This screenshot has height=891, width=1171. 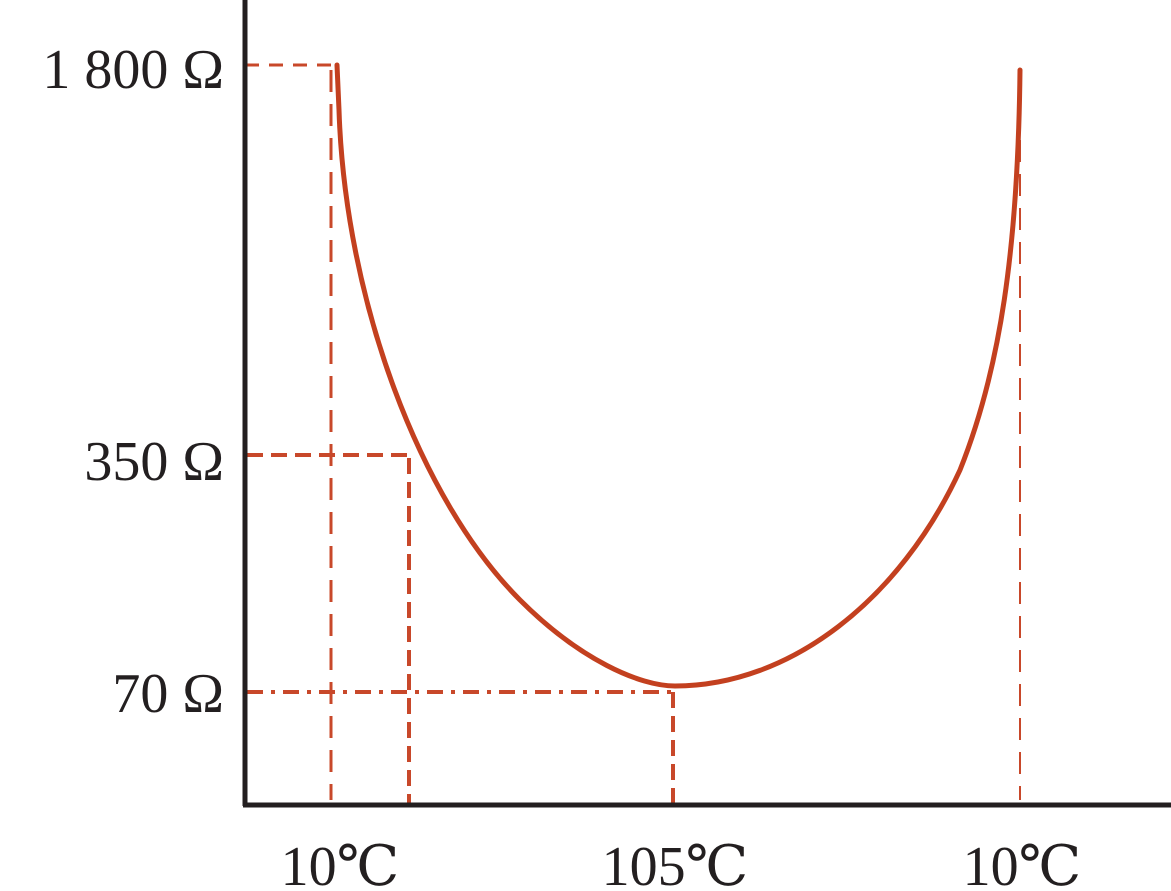 I want to click on y-tick-label-350: 350 Ω, so click(x=154, y=462).